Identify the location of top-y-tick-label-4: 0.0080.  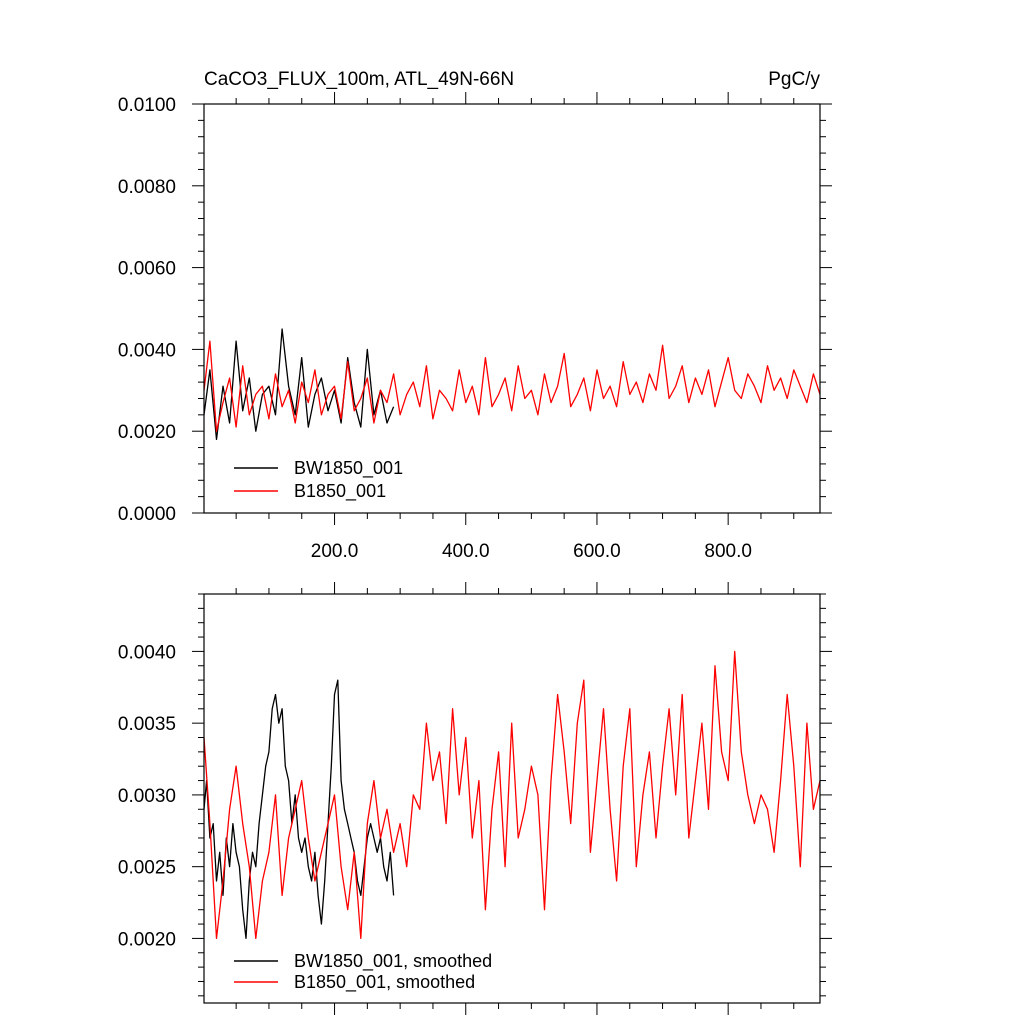
(147, 187).